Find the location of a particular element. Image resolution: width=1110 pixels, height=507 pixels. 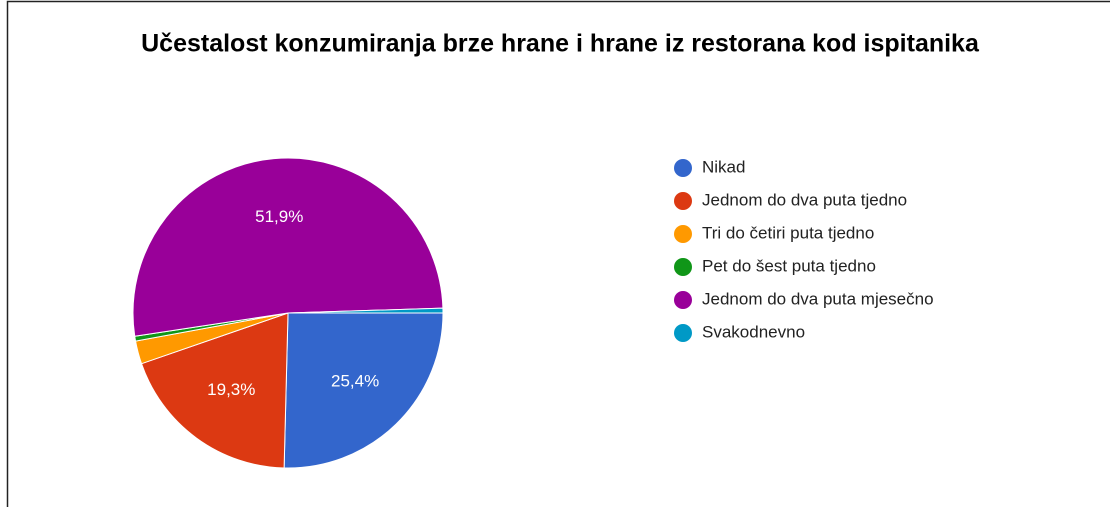

slice-label: 25,4% is located at coordinates (355, 380).